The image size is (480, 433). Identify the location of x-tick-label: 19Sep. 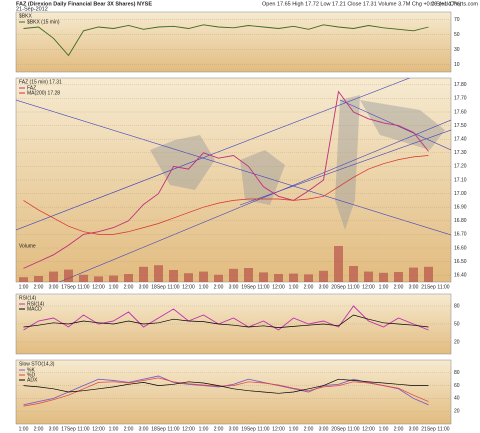
(248, 429).